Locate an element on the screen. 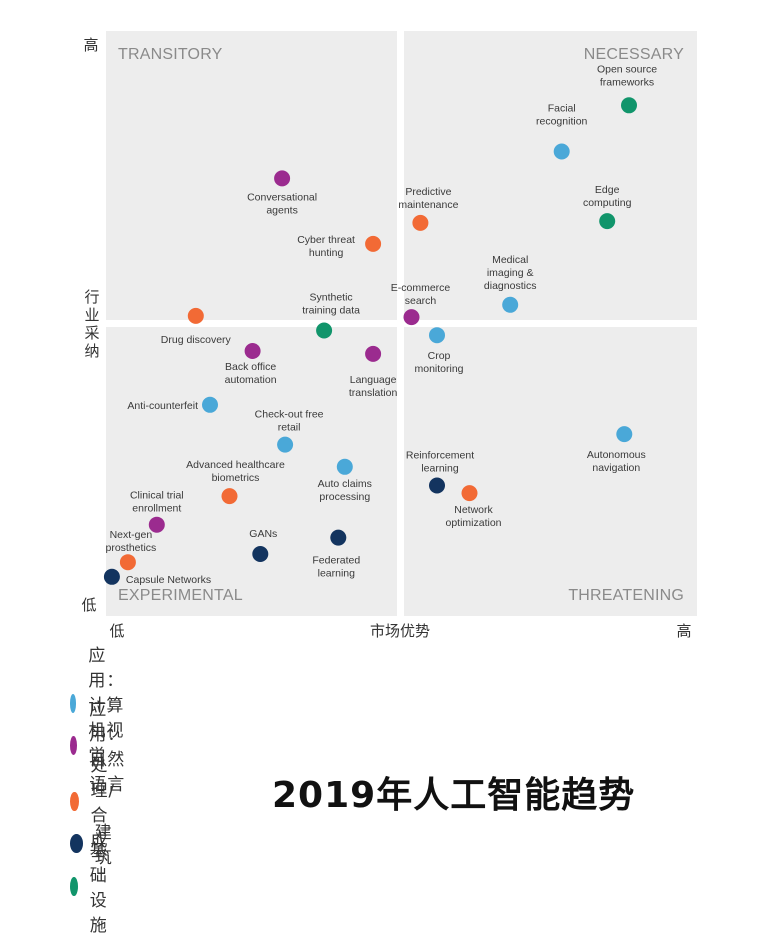  point-label-capsule-networks: Capsule Networks is located at coordinates (168, 580).